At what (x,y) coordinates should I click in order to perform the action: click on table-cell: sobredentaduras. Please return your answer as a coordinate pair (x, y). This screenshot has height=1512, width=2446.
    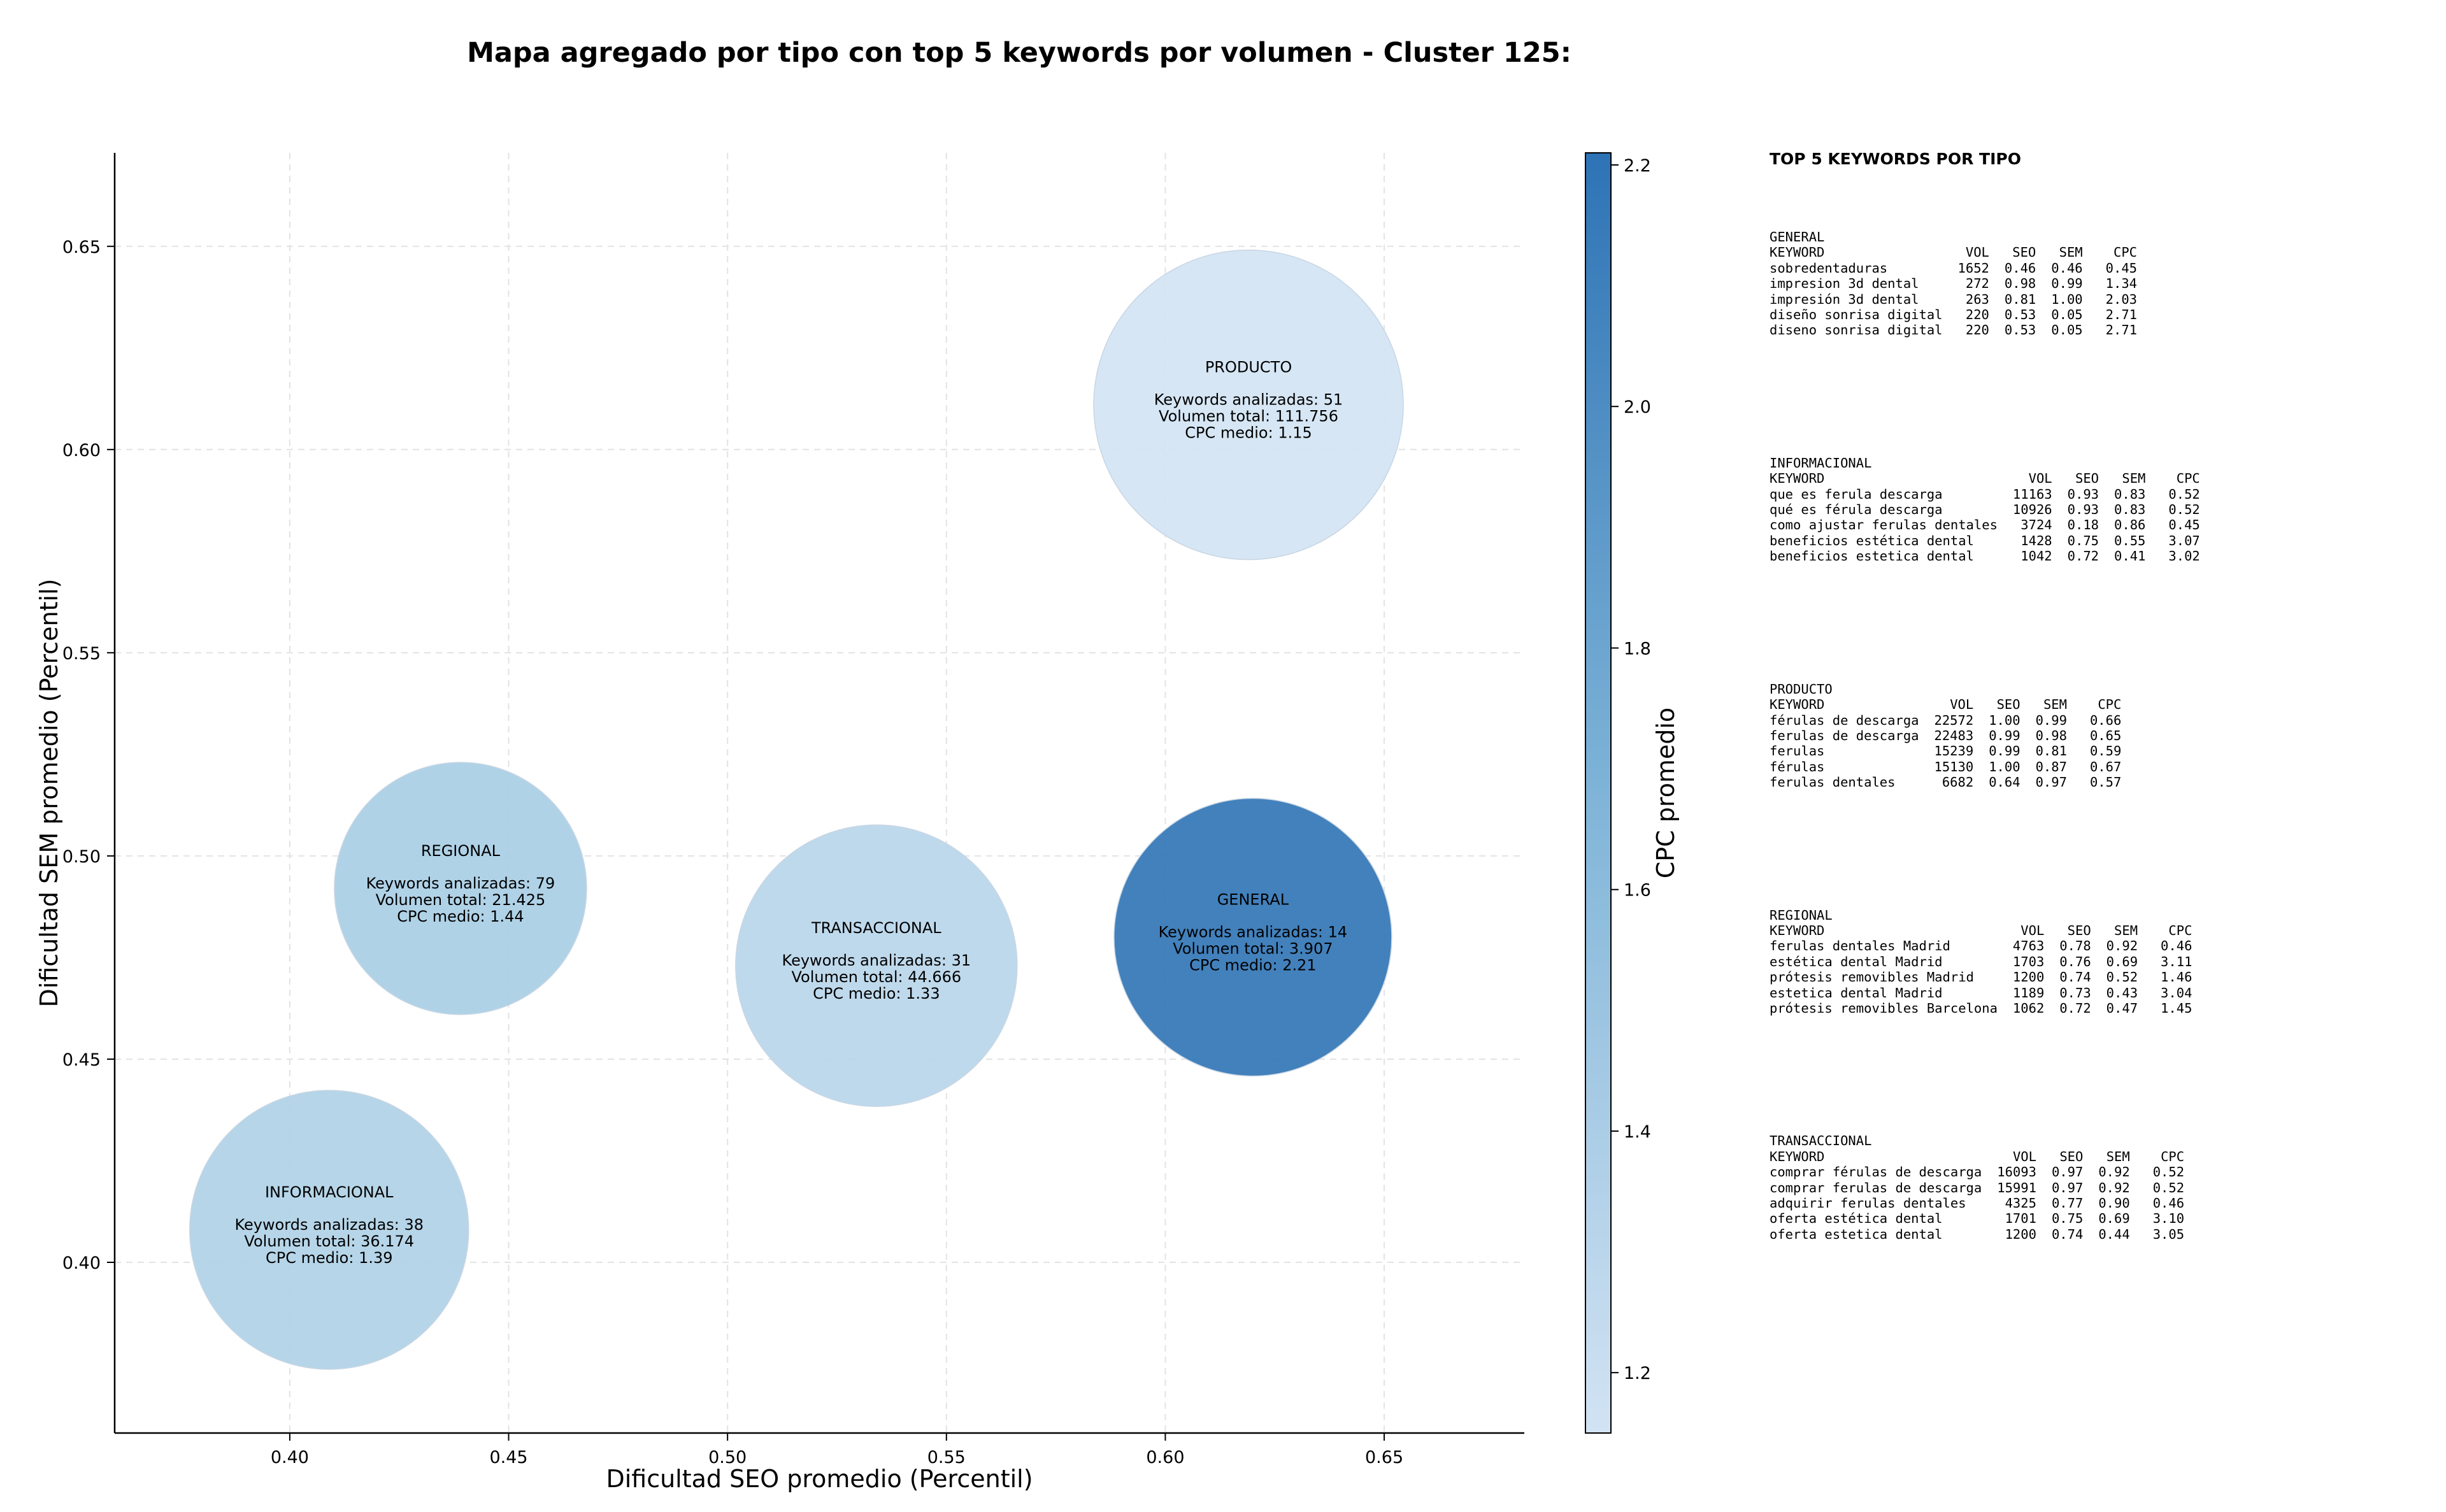
    Looking at the image, I should click on (1829, 268).